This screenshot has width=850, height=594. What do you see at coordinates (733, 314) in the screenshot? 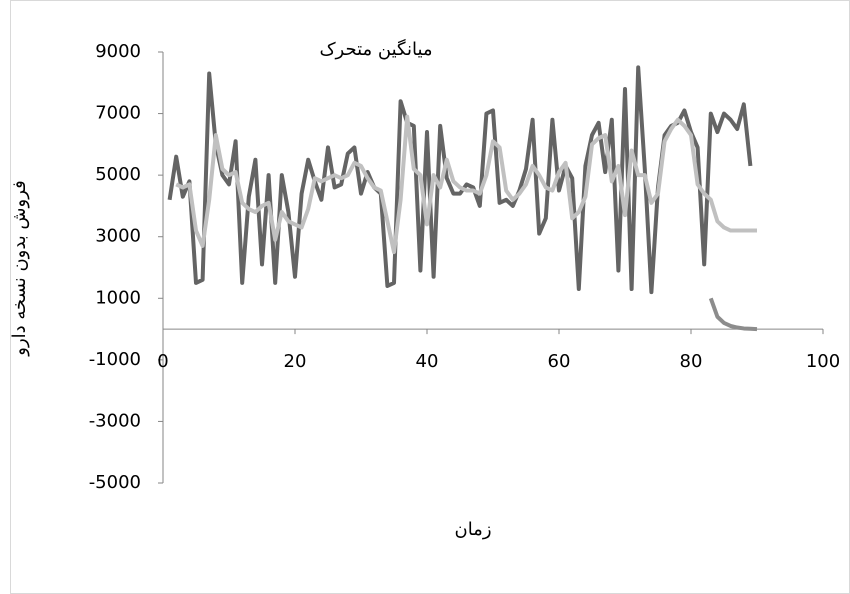
I see `series-line` at bounding box center [733, 314].